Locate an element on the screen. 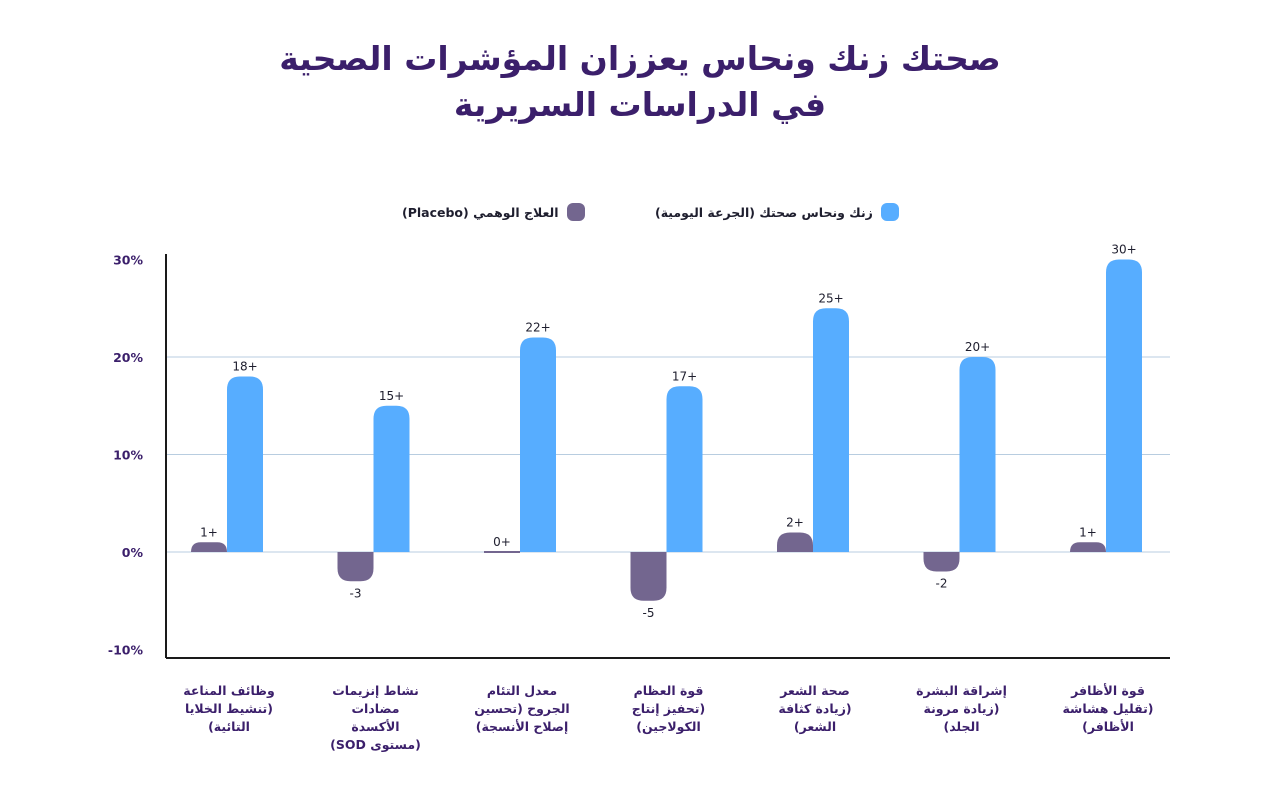  x-tick-label: (زيادة مرونة is located at coordinates (961, 708).